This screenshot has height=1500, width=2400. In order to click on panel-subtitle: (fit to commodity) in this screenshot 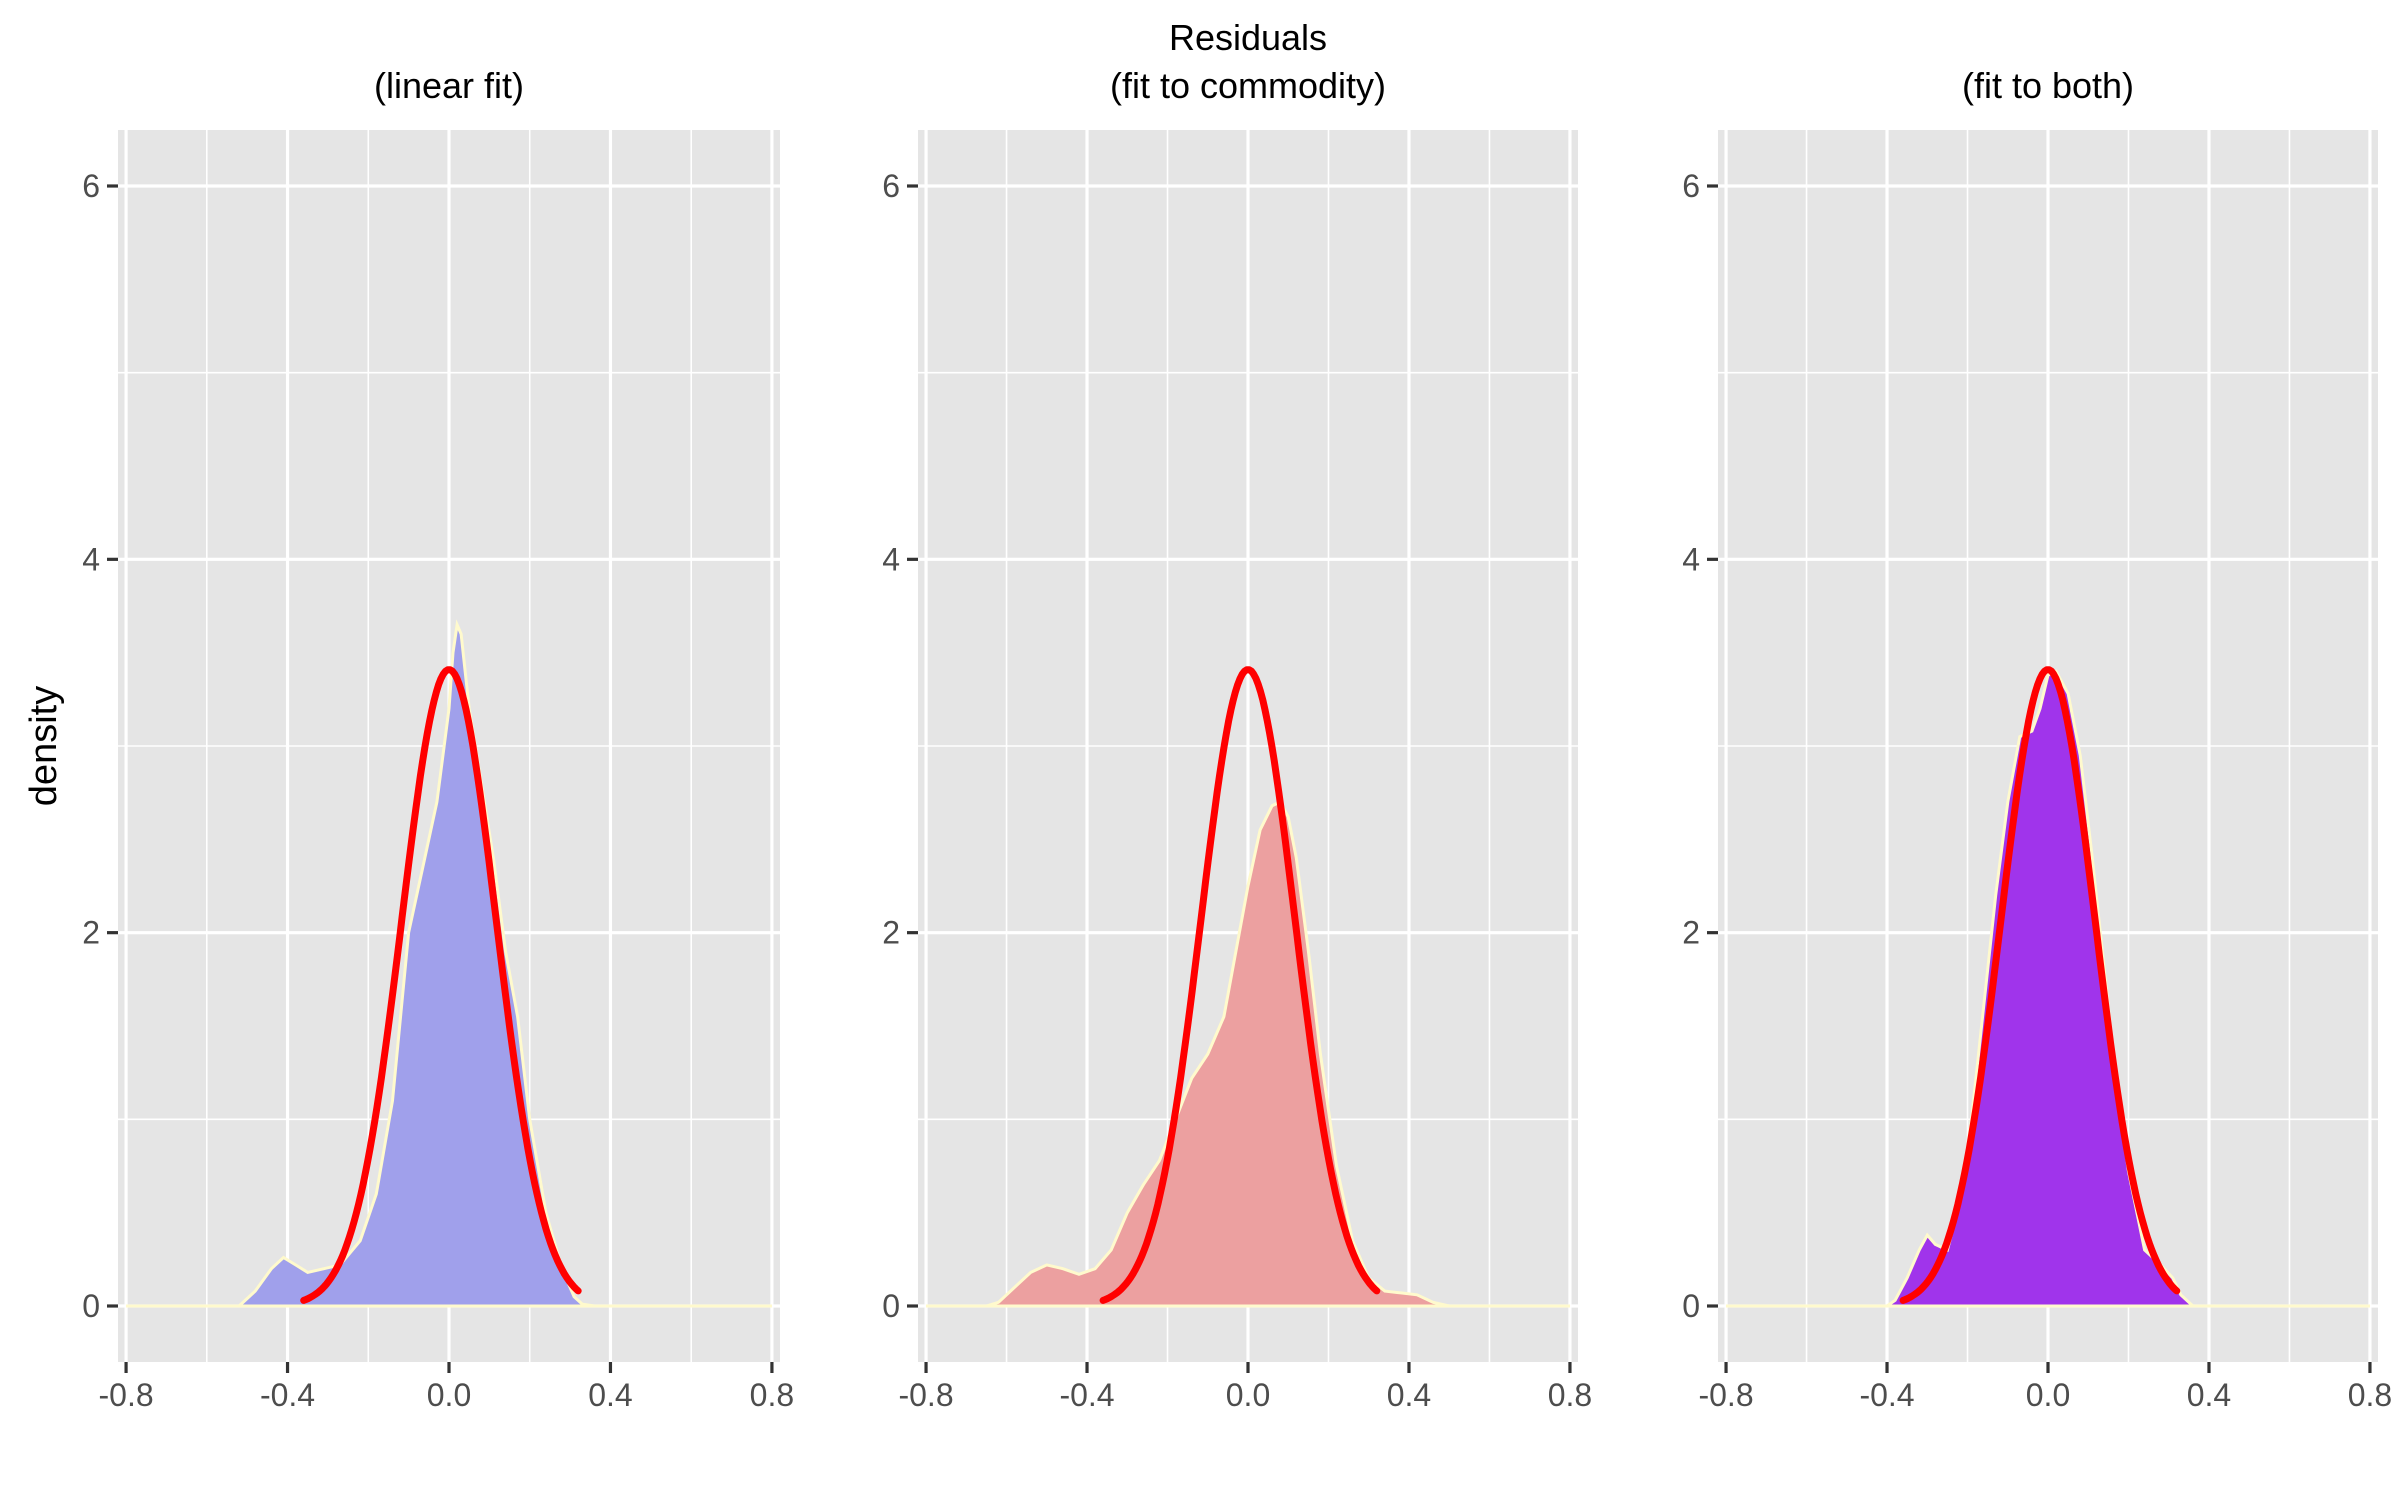, I will do `click(1248, 85)`.